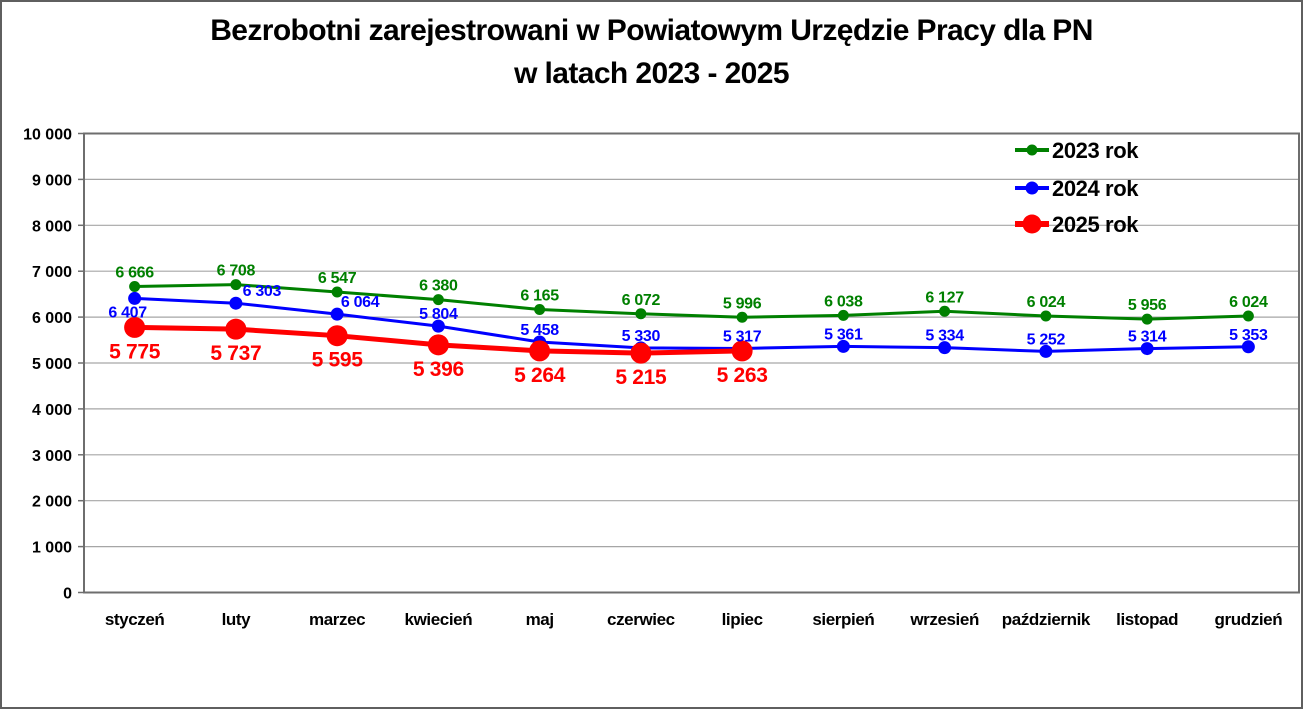 The height and width of the screenshot is (709, 1303). I want to click on x-axis-label-lipiec: lipiec, so click(742, 619).